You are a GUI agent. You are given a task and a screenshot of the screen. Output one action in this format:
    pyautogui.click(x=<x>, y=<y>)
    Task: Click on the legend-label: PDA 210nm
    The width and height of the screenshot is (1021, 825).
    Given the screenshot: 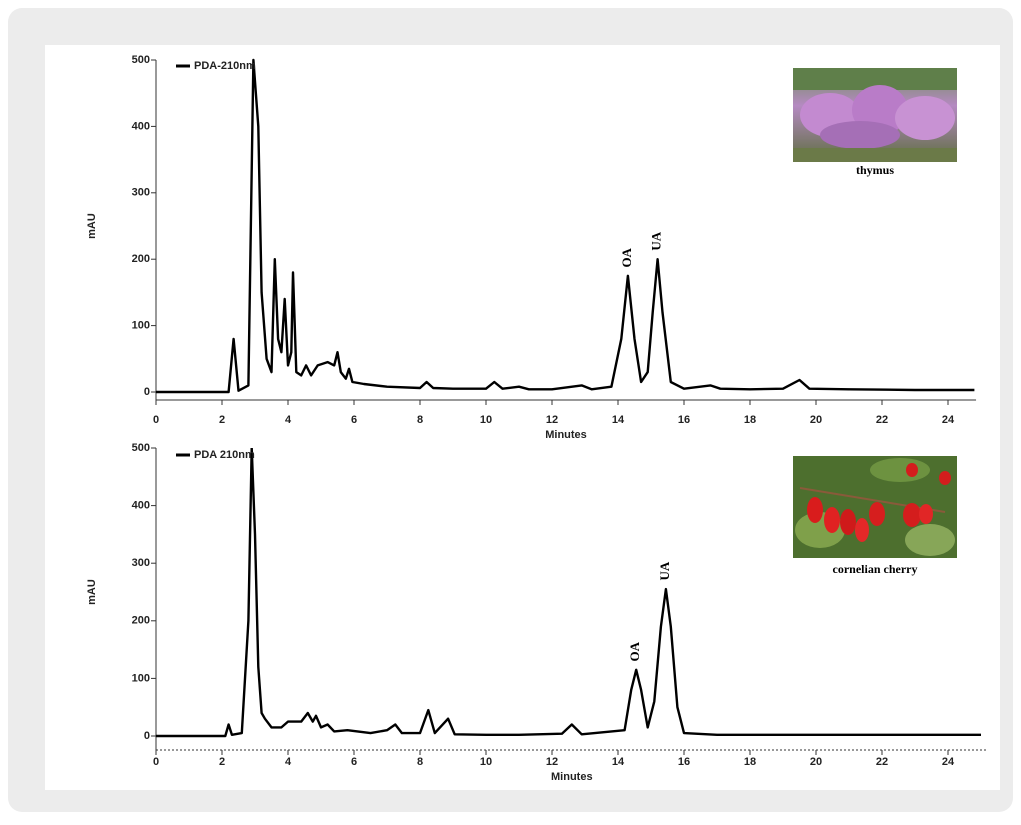 What is the action you would take?
    pyautogui.click(x=224, y=455)
    